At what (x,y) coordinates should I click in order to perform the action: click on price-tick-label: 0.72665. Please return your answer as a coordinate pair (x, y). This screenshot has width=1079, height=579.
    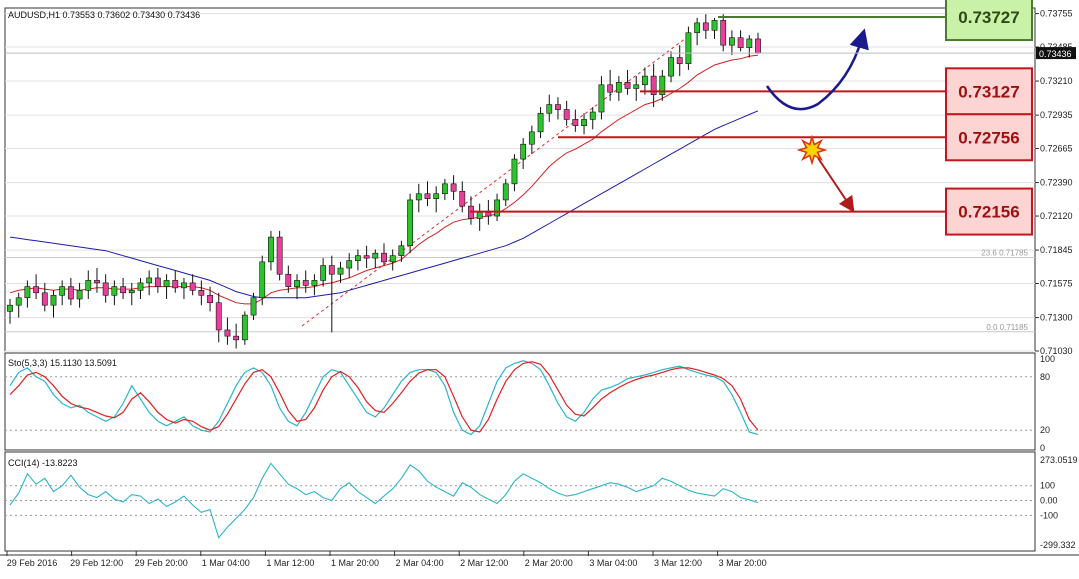
    Looking at the image, I should click on (1056, 149).